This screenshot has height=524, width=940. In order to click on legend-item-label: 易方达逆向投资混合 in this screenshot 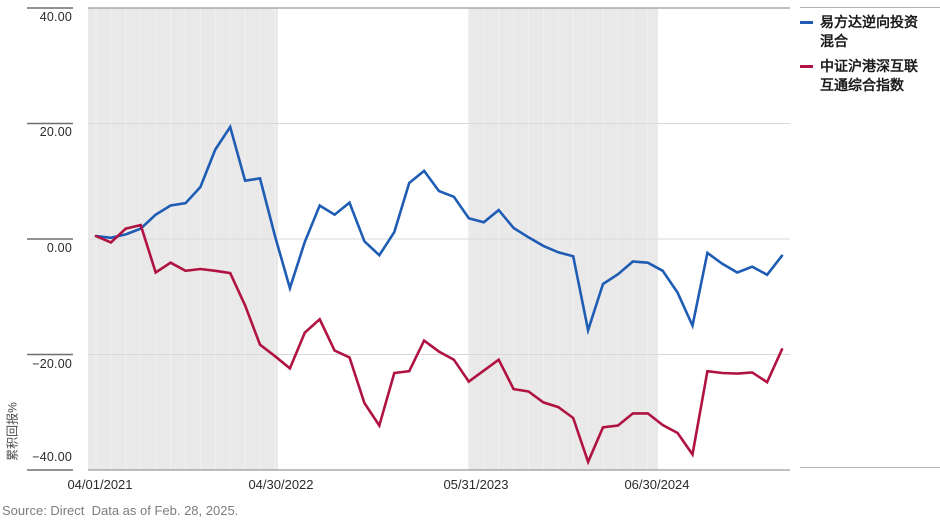, I will do `click(869, 31)`.